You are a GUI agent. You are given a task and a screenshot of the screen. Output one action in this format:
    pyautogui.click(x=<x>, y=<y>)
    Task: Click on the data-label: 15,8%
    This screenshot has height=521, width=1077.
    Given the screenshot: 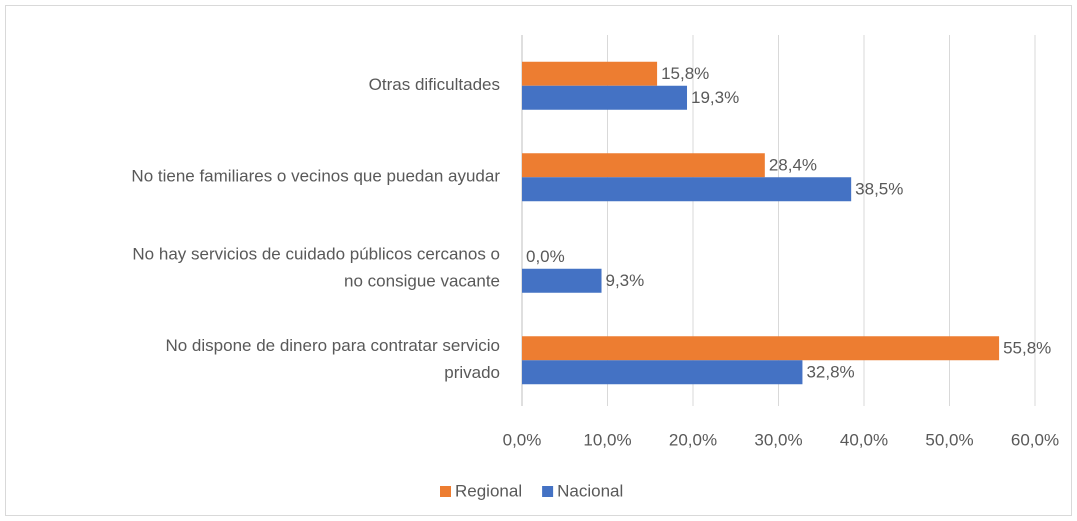 What is the action you would take?
    pyautogui.click(x=685, y=73)
    